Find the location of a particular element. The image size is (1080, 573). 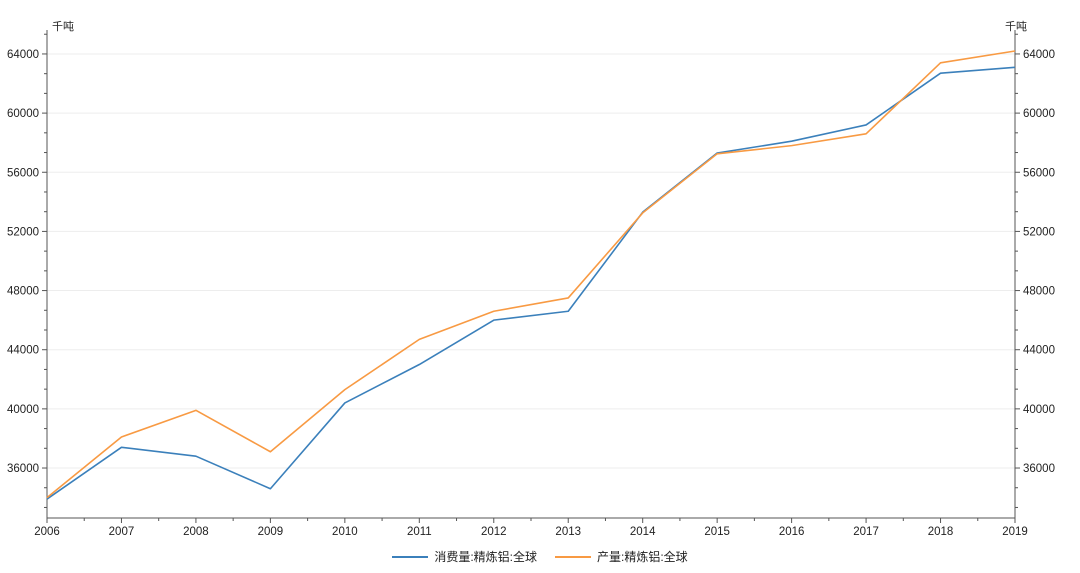

x-axis-label: 2010 is located at coordinates (345, 532).